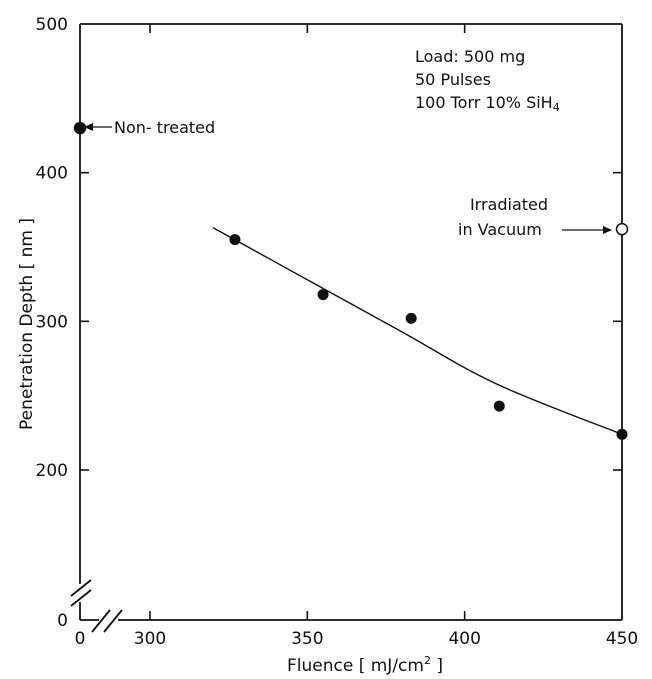 This screenshot has height=679, width=652. What do you see at coordinates (500, 229) in the screenshot?
I see `vacuum-text-line2: in Vacuum` at bounding box center [500, 229].